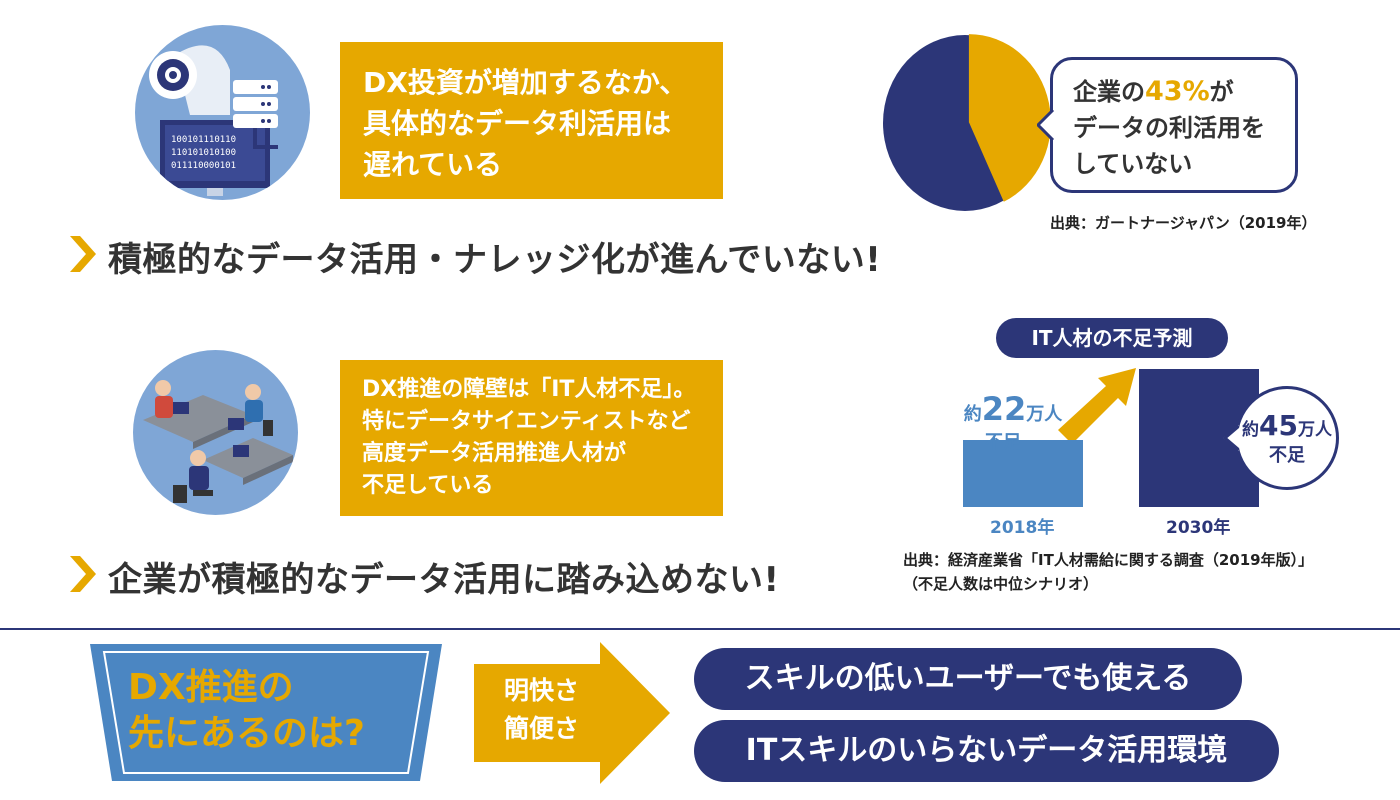 The height and width of the screenshot is (800, 1400). I want to click on pill-low-skill-users: スキルの低いユーザーでも使える, so click(968, 679).